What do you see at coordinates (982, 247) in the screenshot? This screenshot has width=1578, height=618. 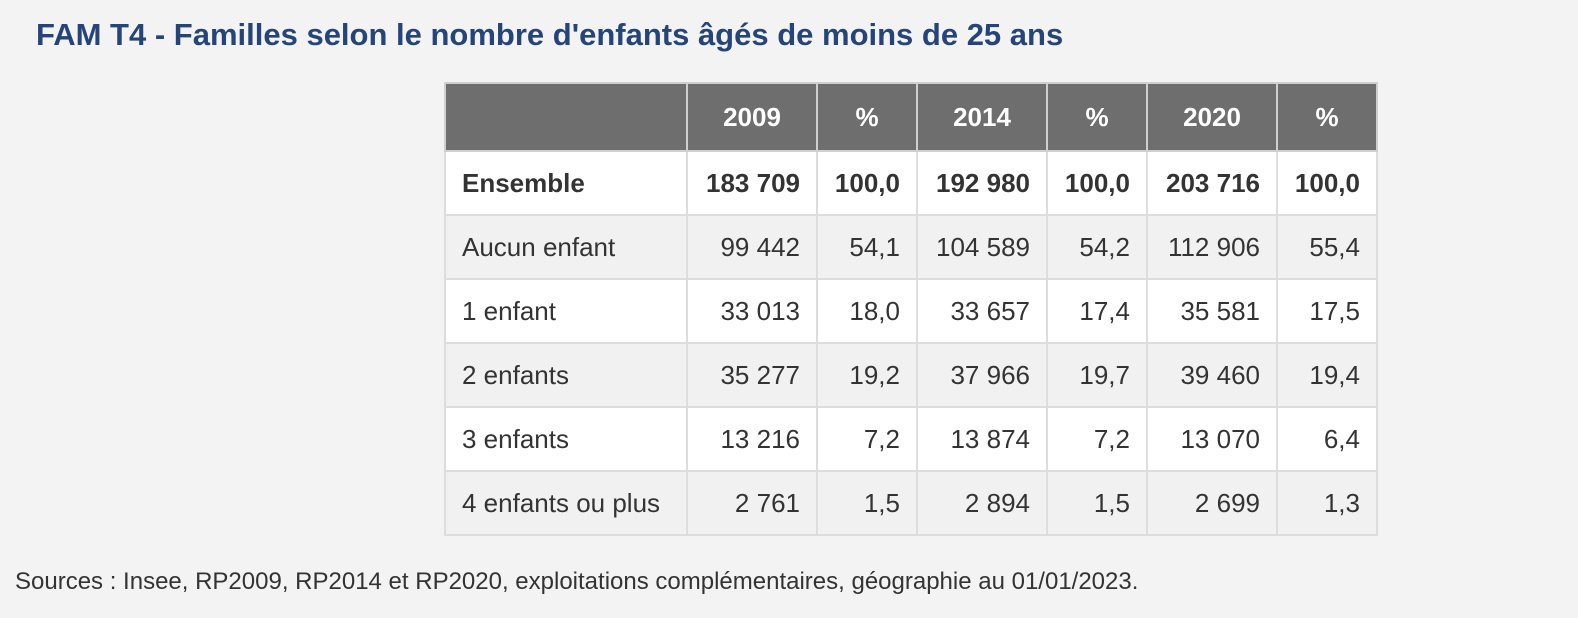 I see `cell-2014: 104 589` at bounding box center [982, 247].